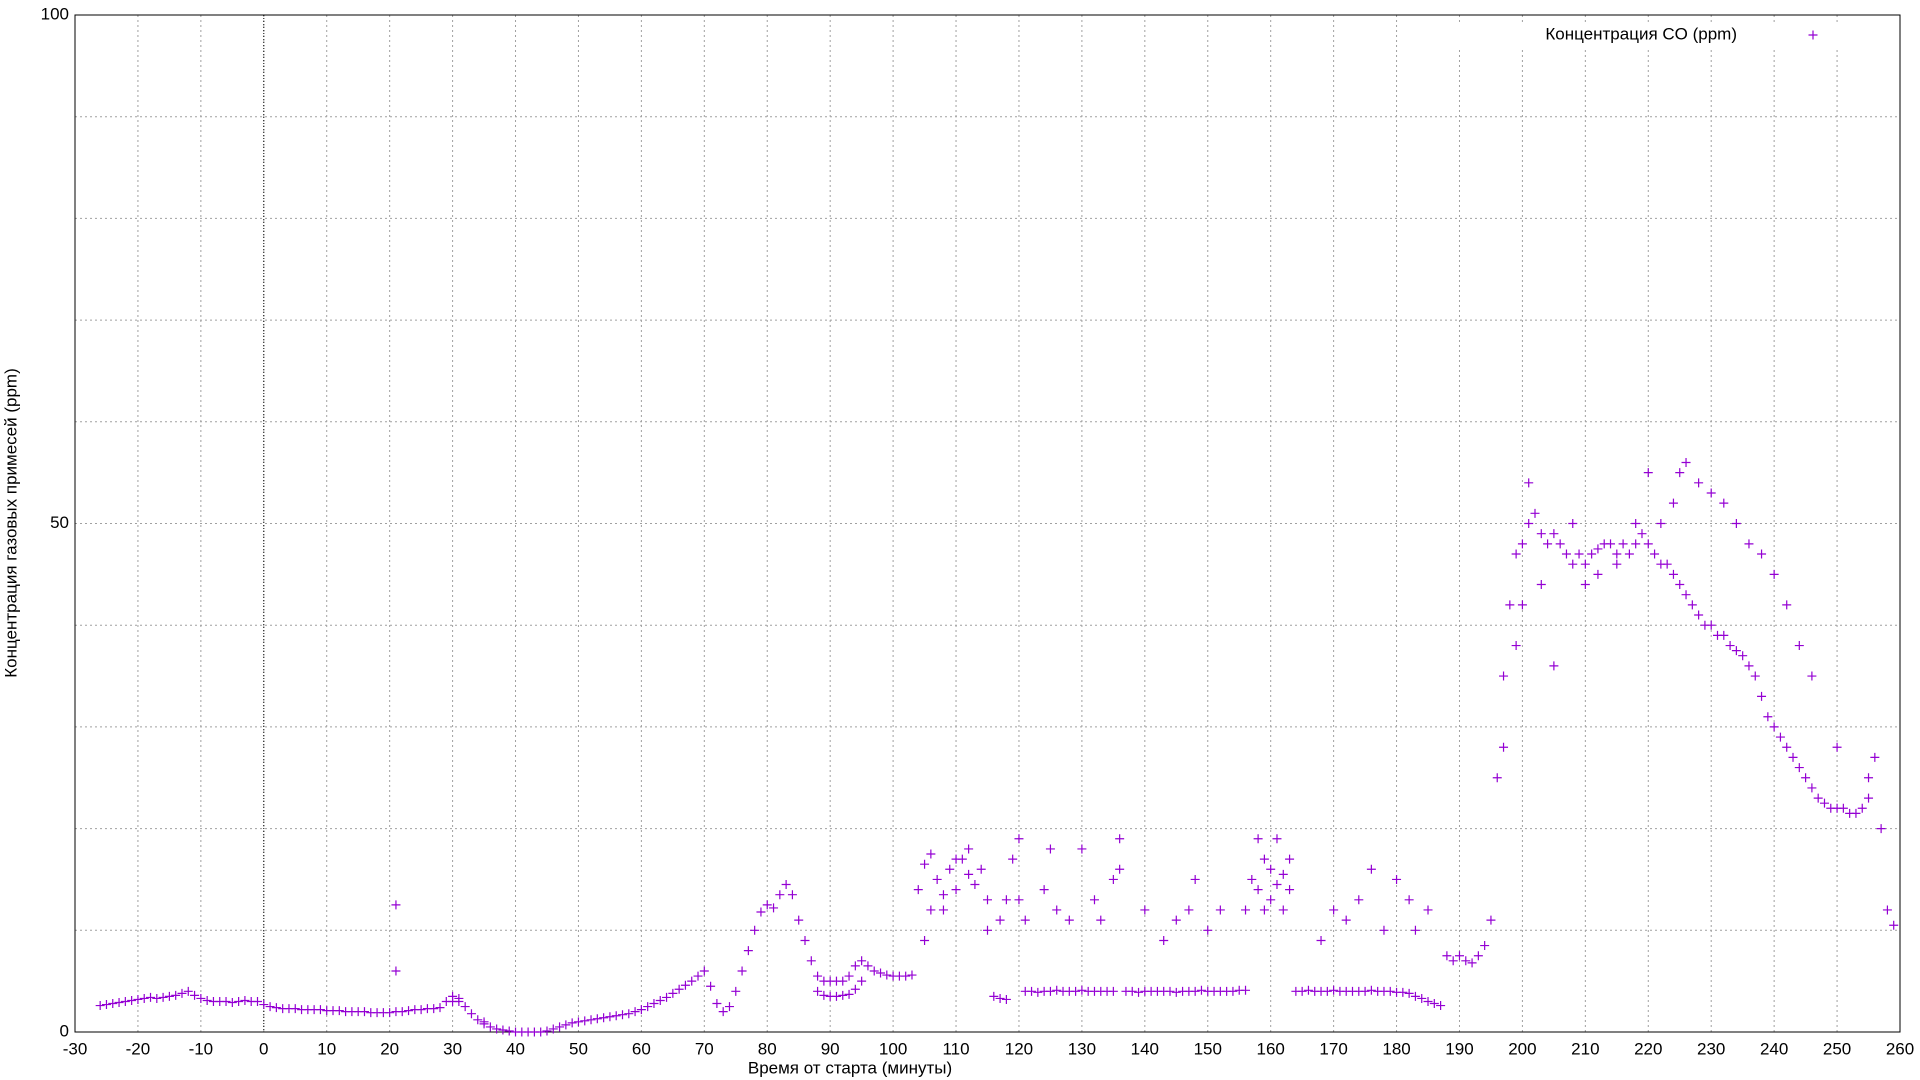 This screenshot has width=1920, height=1080. What do you see at coordinates (1641, 33) in the screenshot?
I see `legend-label: Концентрация CO (ppm)` at bounding box center [1641, 33].